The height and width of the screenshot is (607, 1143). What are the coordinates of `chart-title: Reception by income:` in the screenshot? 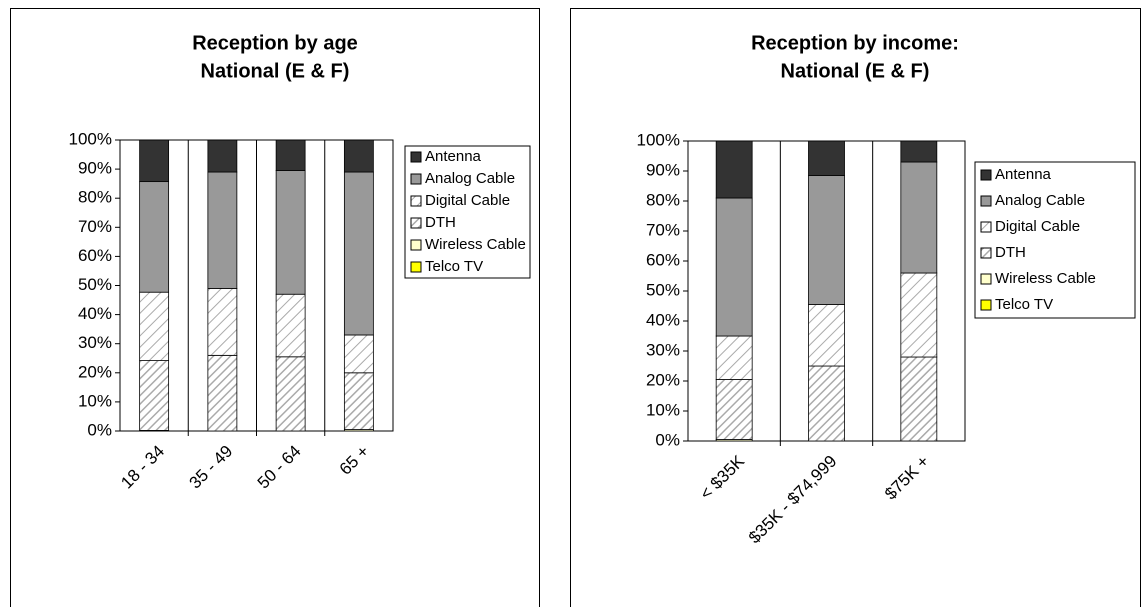 It's located at (855, 43).